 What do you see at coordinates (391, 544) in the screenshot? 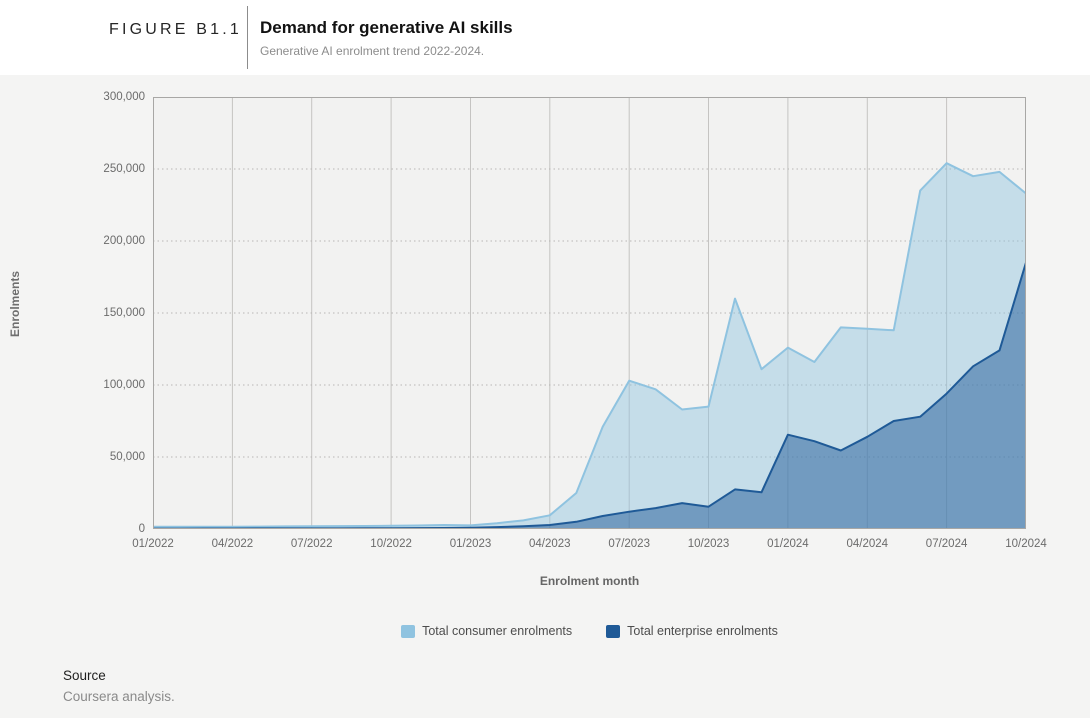
I see `x-tick-label: 10/2022` at bounding box center [391, 544].